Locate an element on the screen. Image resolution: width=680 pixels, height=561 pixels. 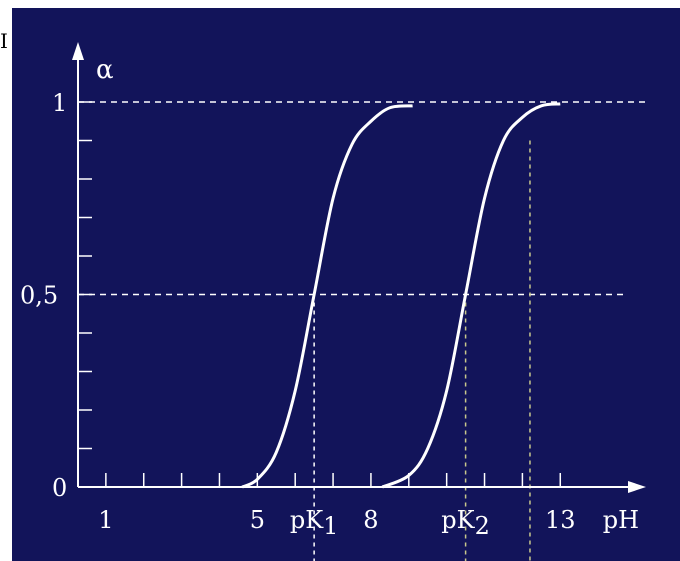
x-tick-label-5: 13 is located at coordinates (560, 520).